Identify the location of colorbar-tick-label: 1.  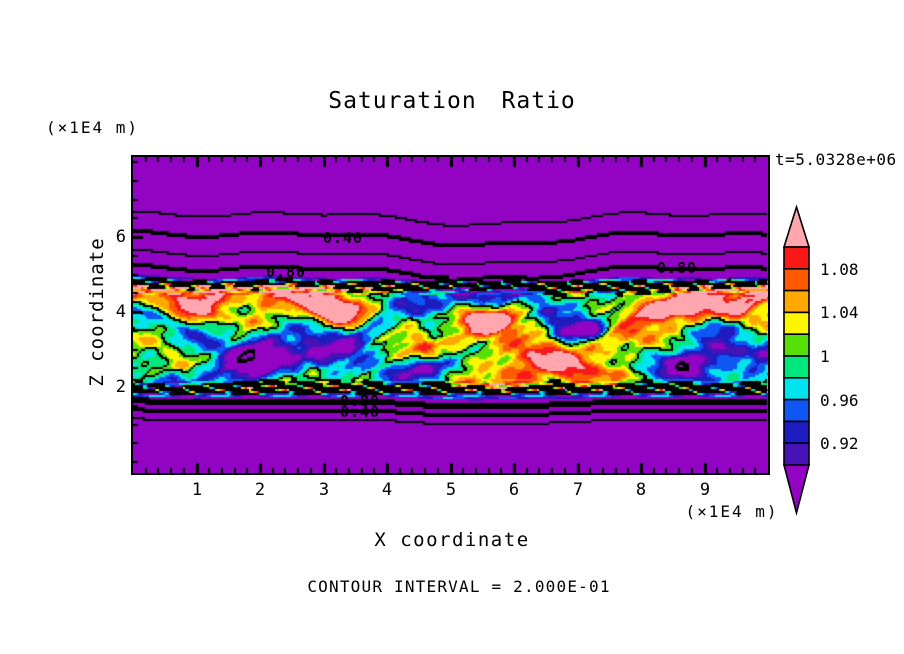
(825, 356).